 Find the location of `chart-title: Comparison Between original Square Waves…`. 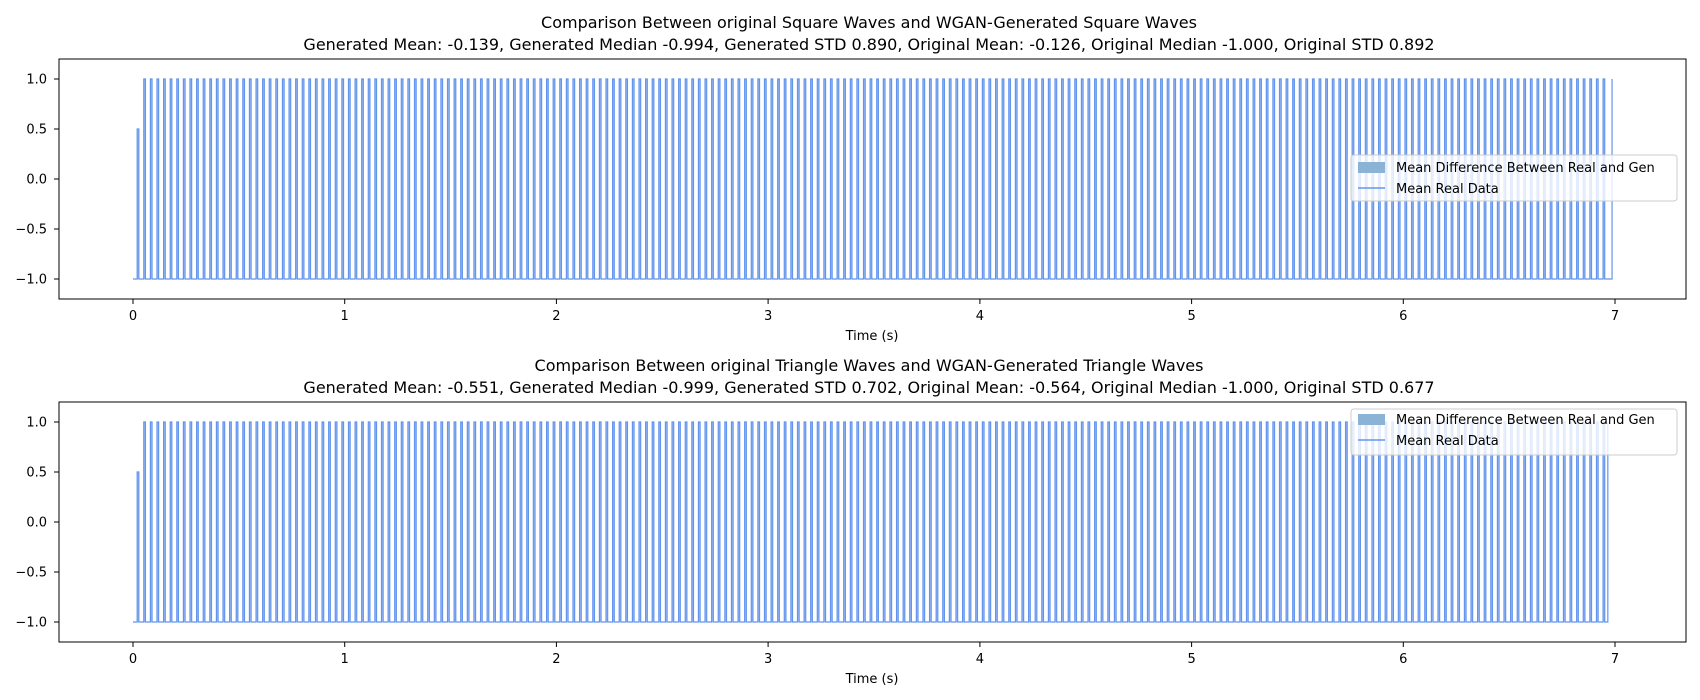

chart-title: Comparison Between original Square Waves… is located at coordinates (869, 22).